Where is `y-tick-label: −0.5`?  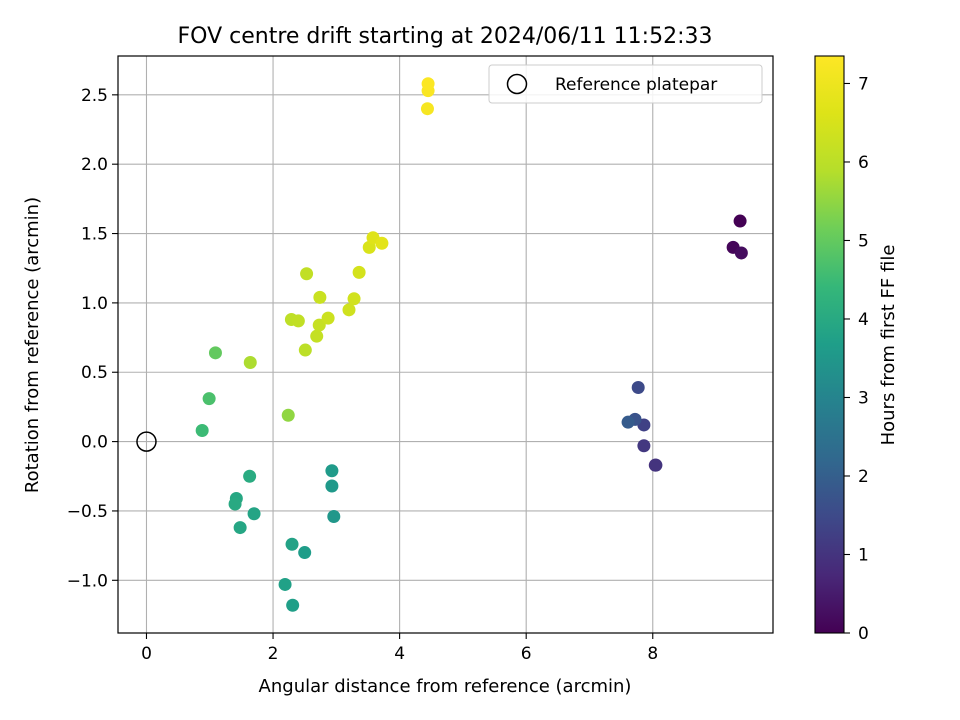
y-tick-label: −0.5 is located at coordinates (87, 512).